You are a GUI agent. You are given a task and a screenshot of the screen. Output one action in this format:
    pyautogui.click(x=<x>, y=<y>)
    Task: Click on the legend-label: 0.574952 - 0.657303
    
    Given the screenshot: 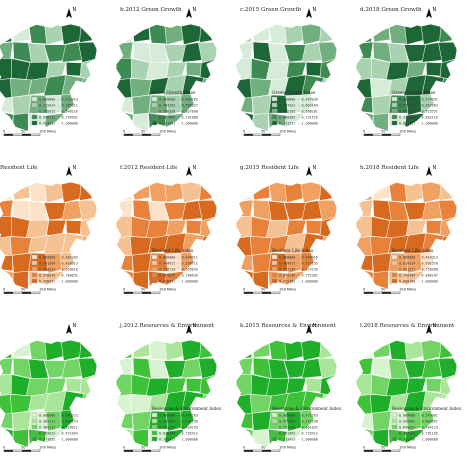 What is the action you would take?
    pyautogui.click(x=418, y=105)
    